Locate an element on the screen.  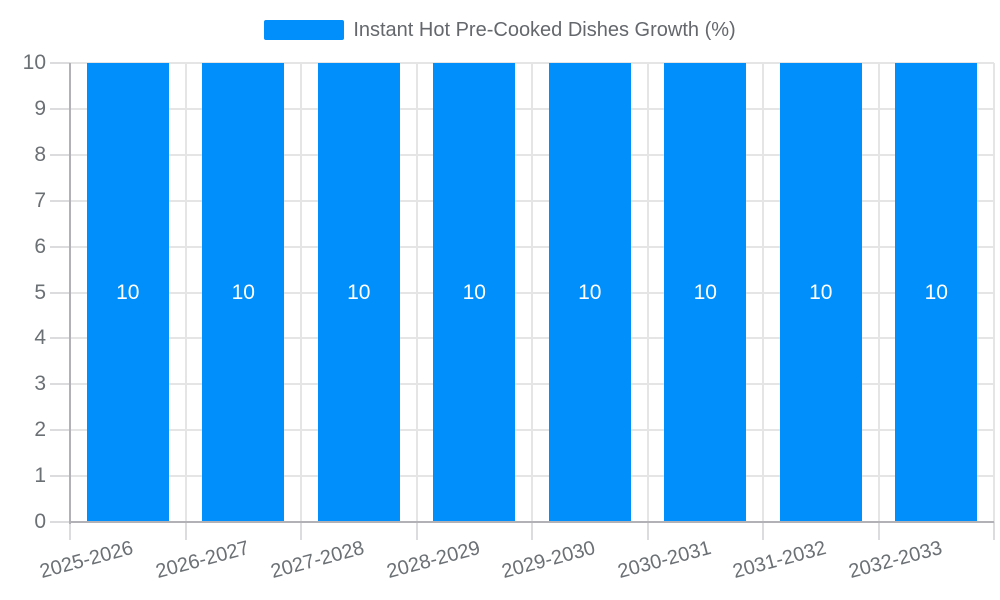
x-tick-label-text: 2026-2027 is located at coordinates (202, 559).